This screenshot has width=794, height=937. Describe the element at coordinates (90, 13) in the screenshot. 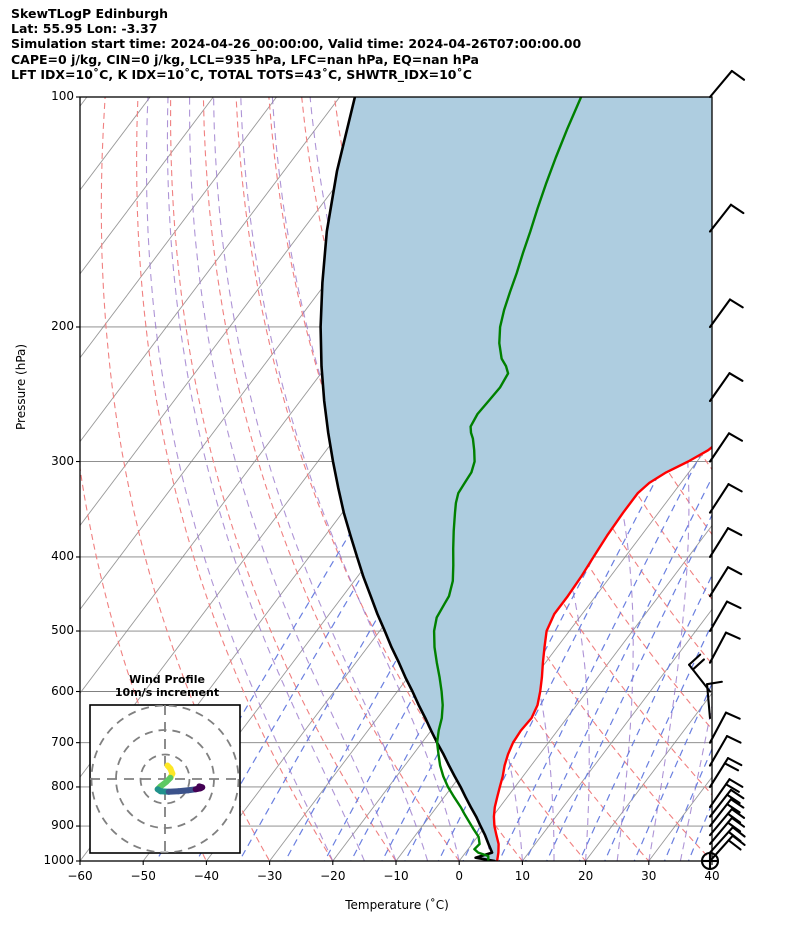

I see `header-title: SkewTLogP Edinburgh` at that location.